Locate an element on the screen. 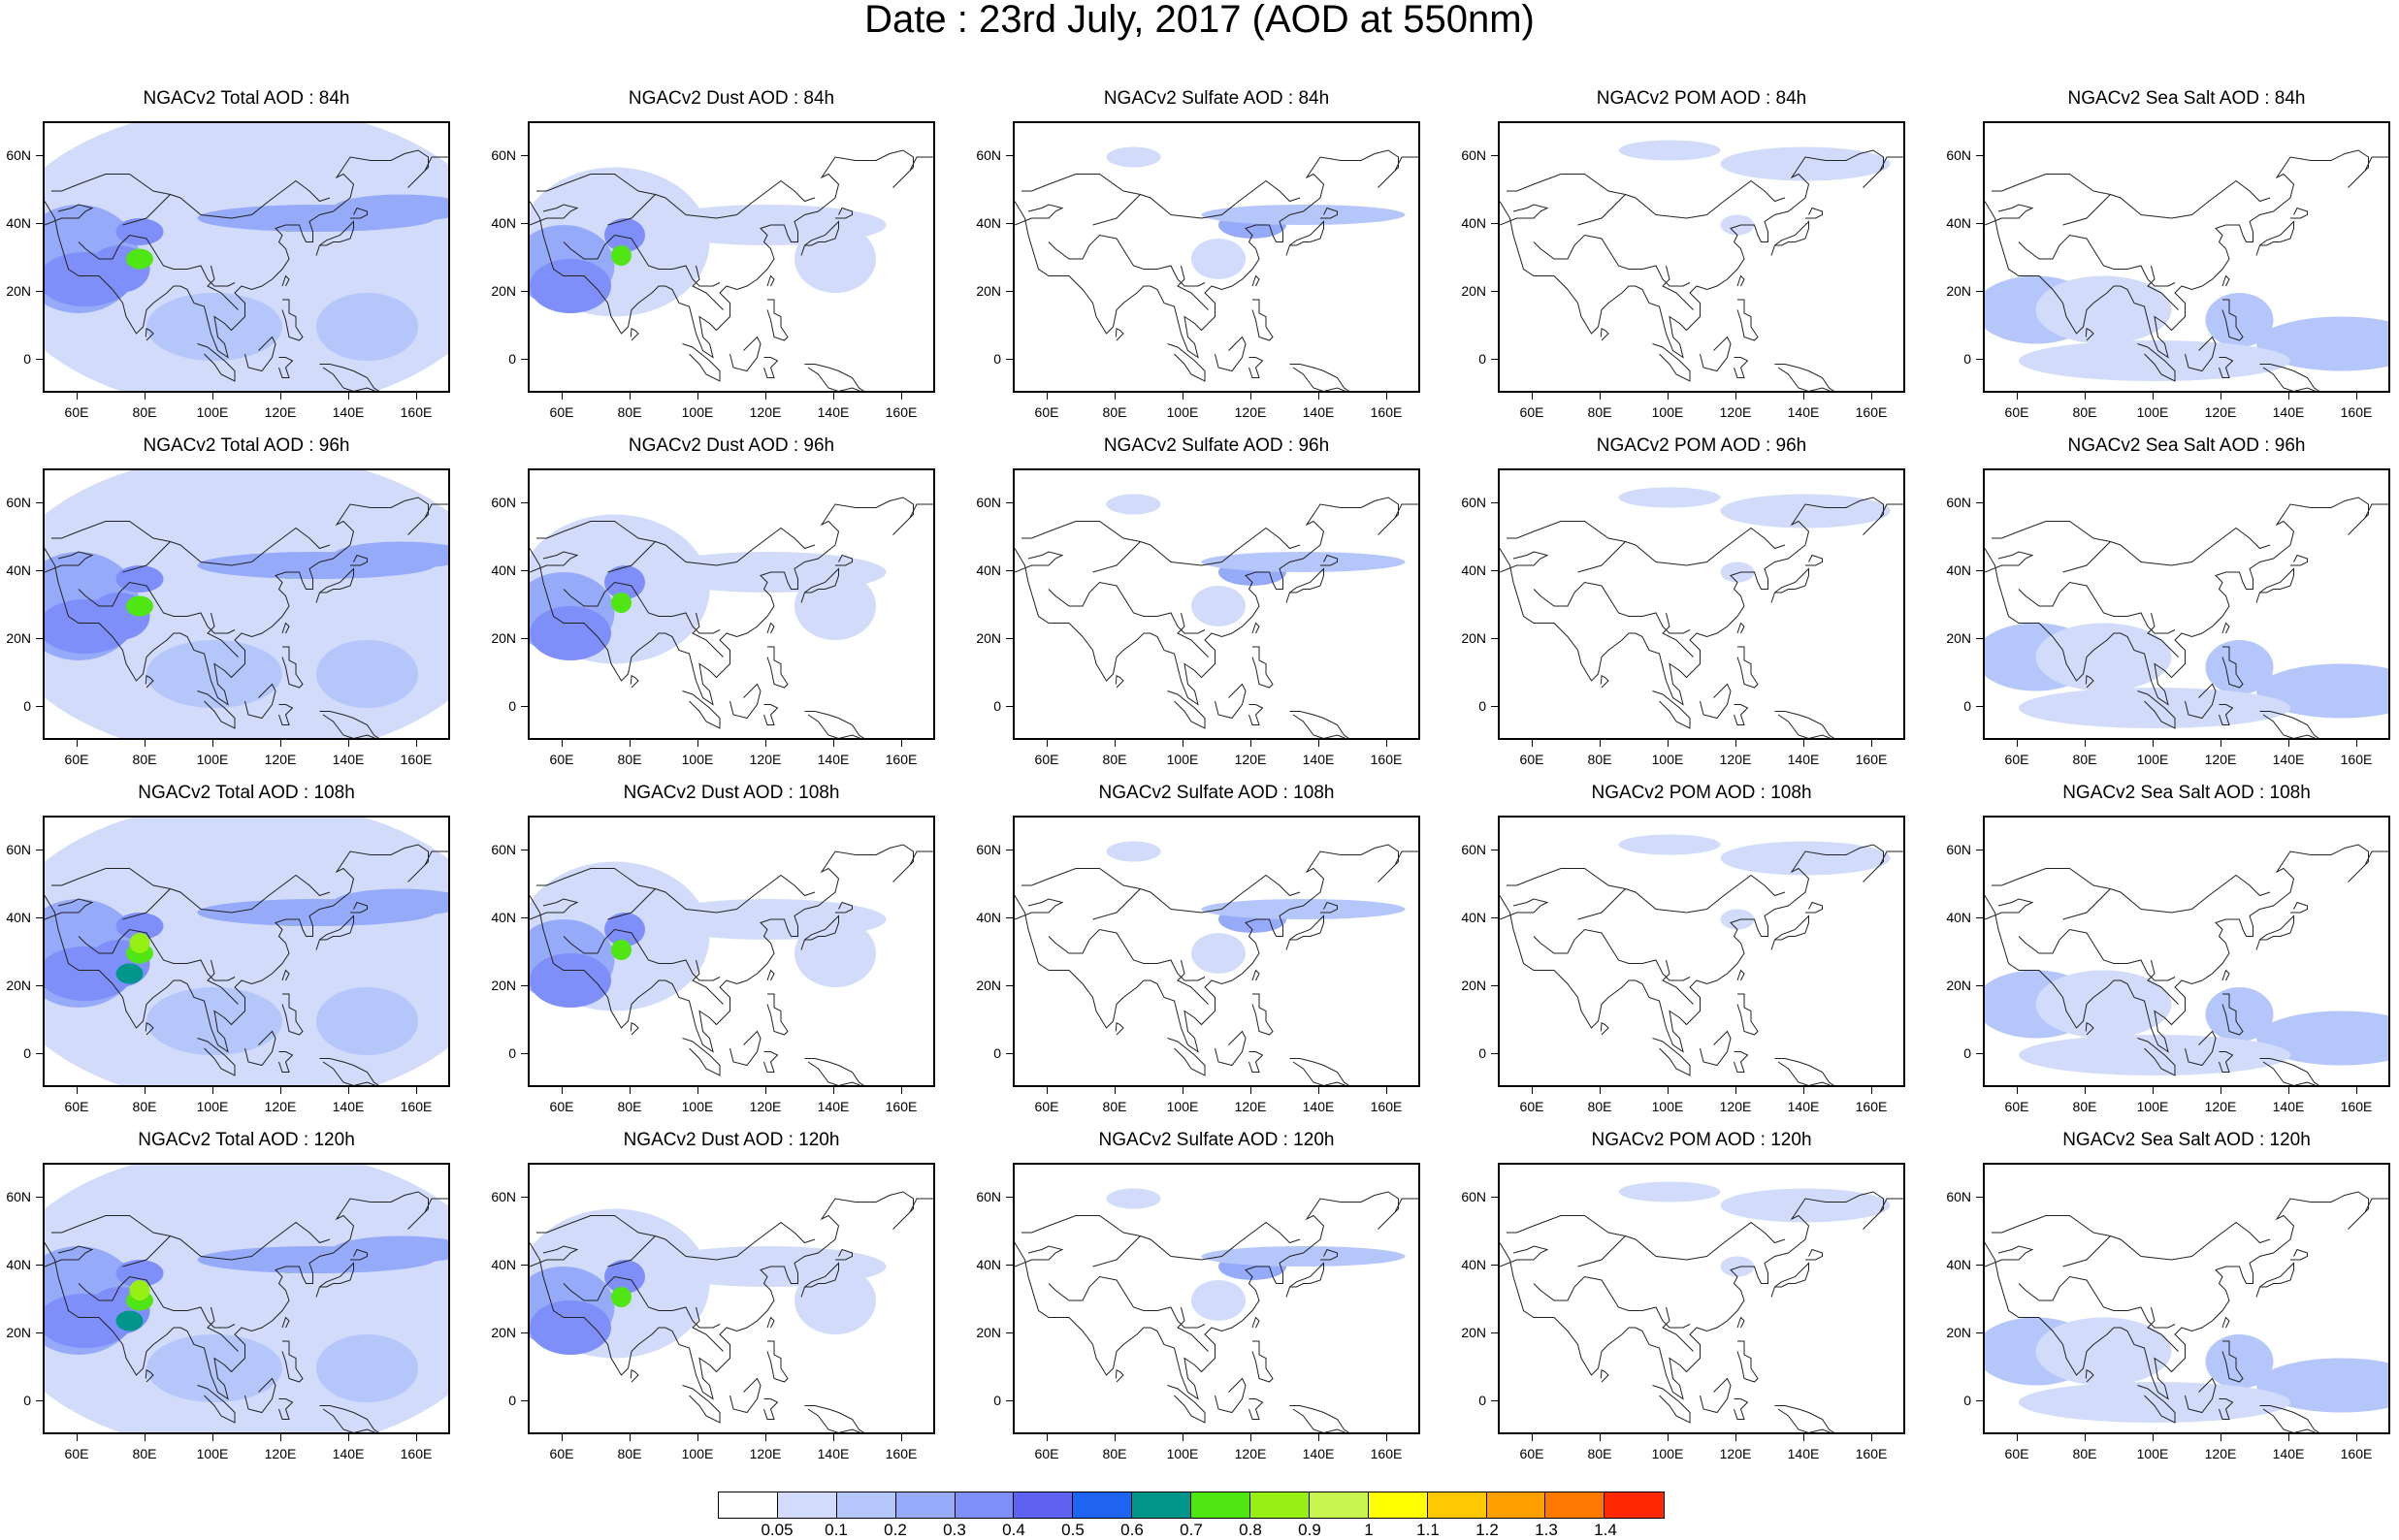 Image resolution: width=2399 pixels, height=1540 pixels. x-tick-label: 100E is located at coordinates (698, 1107).